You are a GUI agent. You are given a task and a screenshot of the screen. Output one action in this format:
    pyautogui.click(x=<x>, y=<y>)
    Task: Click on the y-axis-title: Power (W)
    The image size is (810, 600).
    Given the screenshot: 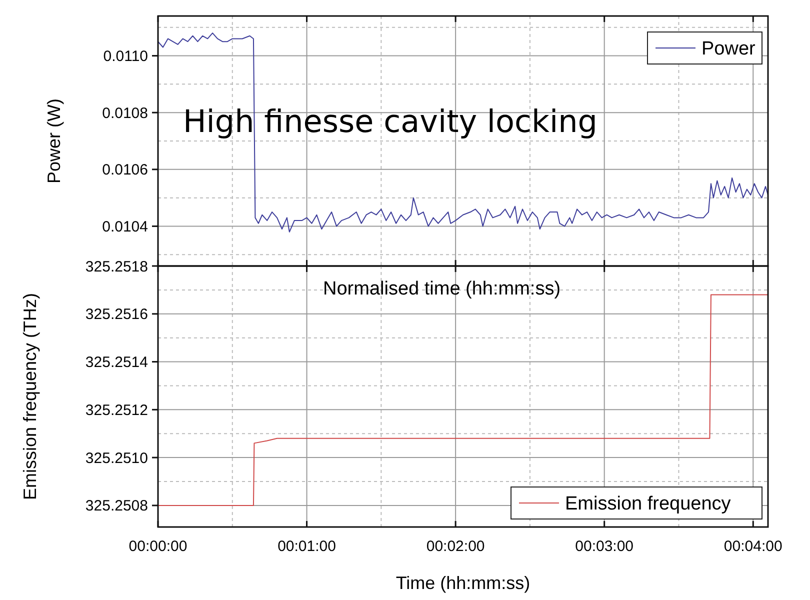 What is the action you would take?
    pyautogui.click(x=54, y=141)
    